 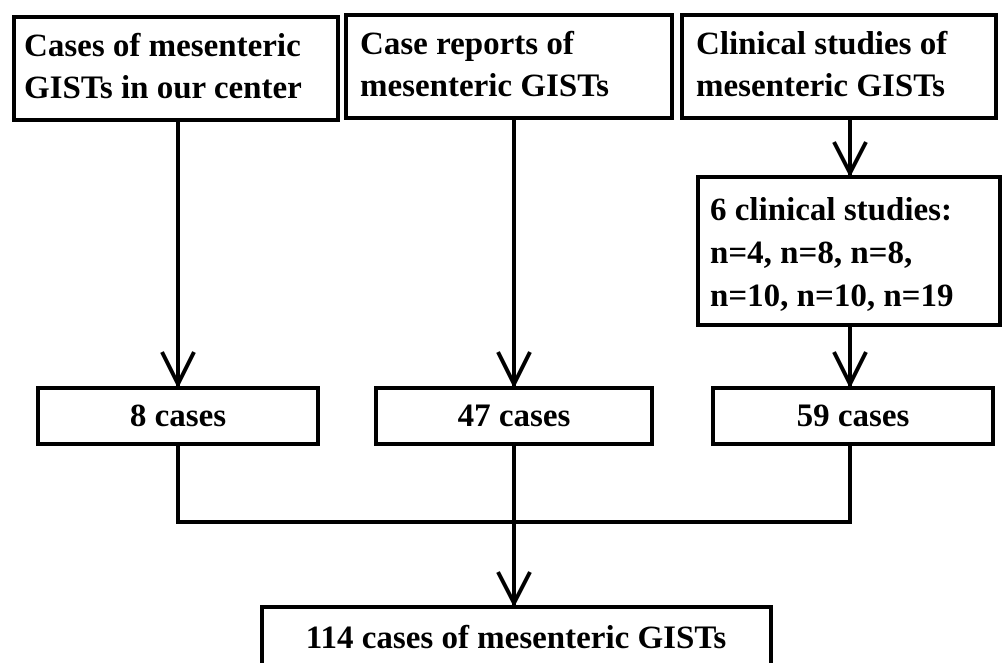 I want to click on box-text: 6 clinical studies:, so click(x=831, y=210).